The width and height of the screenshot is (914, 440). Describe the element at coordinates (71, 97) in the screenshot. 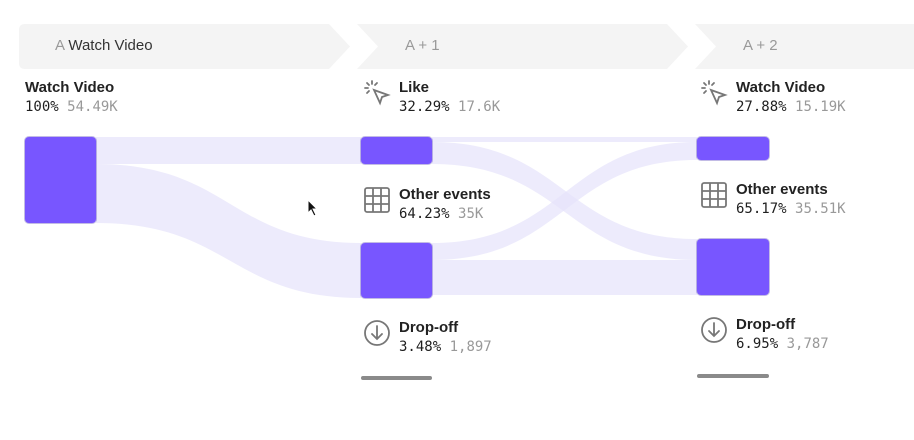

I see `node-watch-video: Watch Video 100% 54.49K` at that location.